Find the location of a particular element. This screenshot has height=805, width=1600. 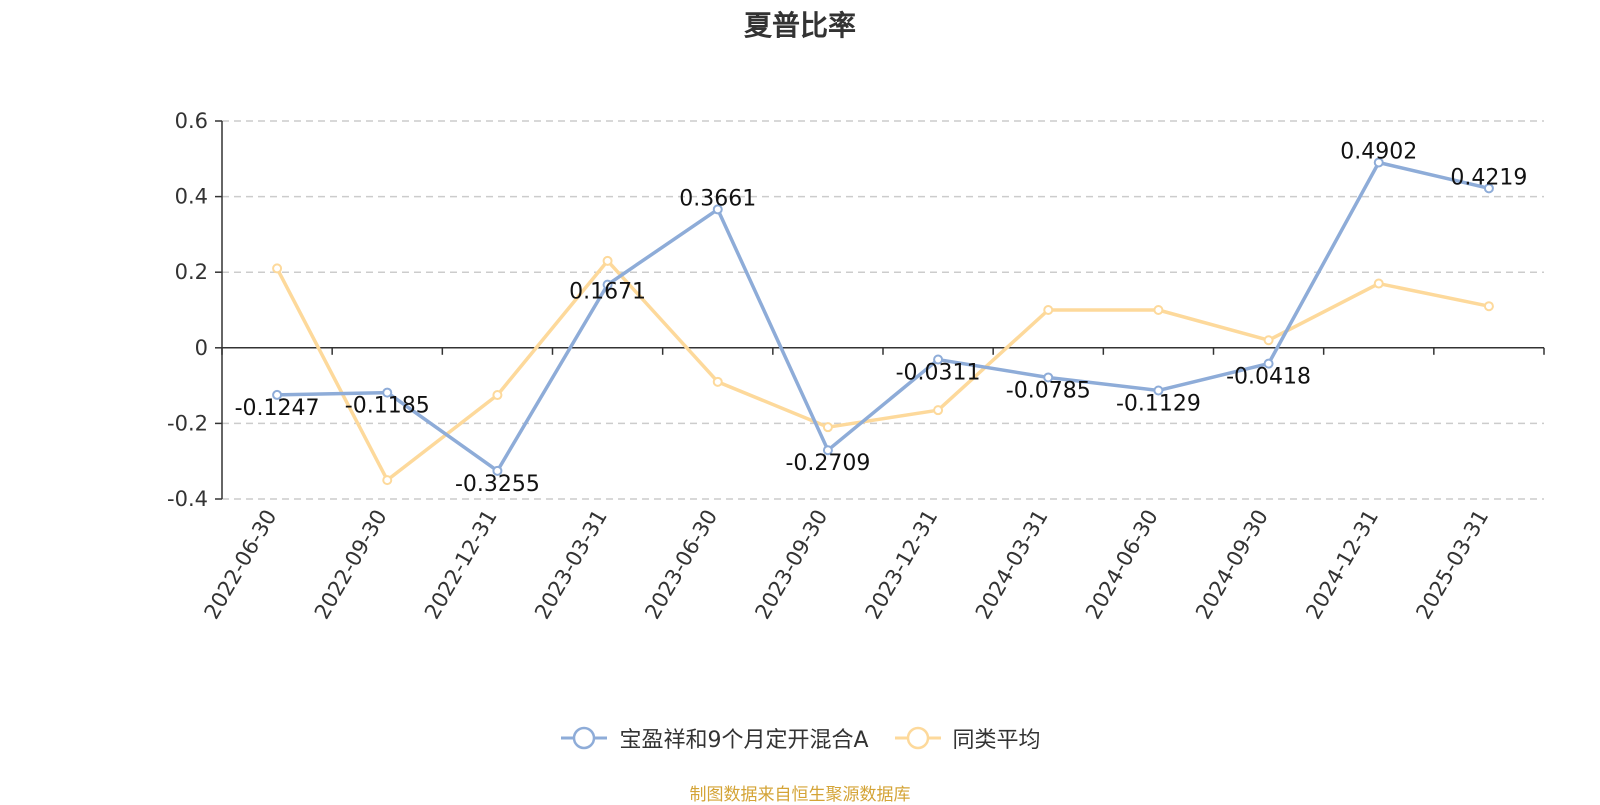

x-tick-label: 2024-09-30 is located at coordinates (1232, 565).